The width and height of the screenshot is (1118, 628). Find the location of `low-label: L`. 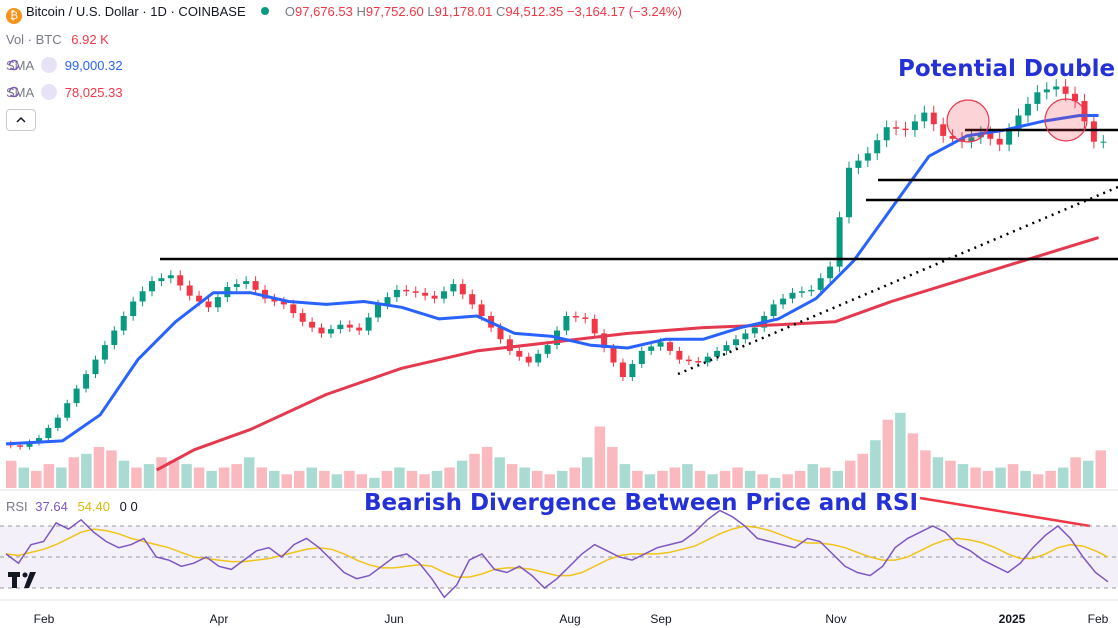

low-label: L is located at coordinates (431, 11).